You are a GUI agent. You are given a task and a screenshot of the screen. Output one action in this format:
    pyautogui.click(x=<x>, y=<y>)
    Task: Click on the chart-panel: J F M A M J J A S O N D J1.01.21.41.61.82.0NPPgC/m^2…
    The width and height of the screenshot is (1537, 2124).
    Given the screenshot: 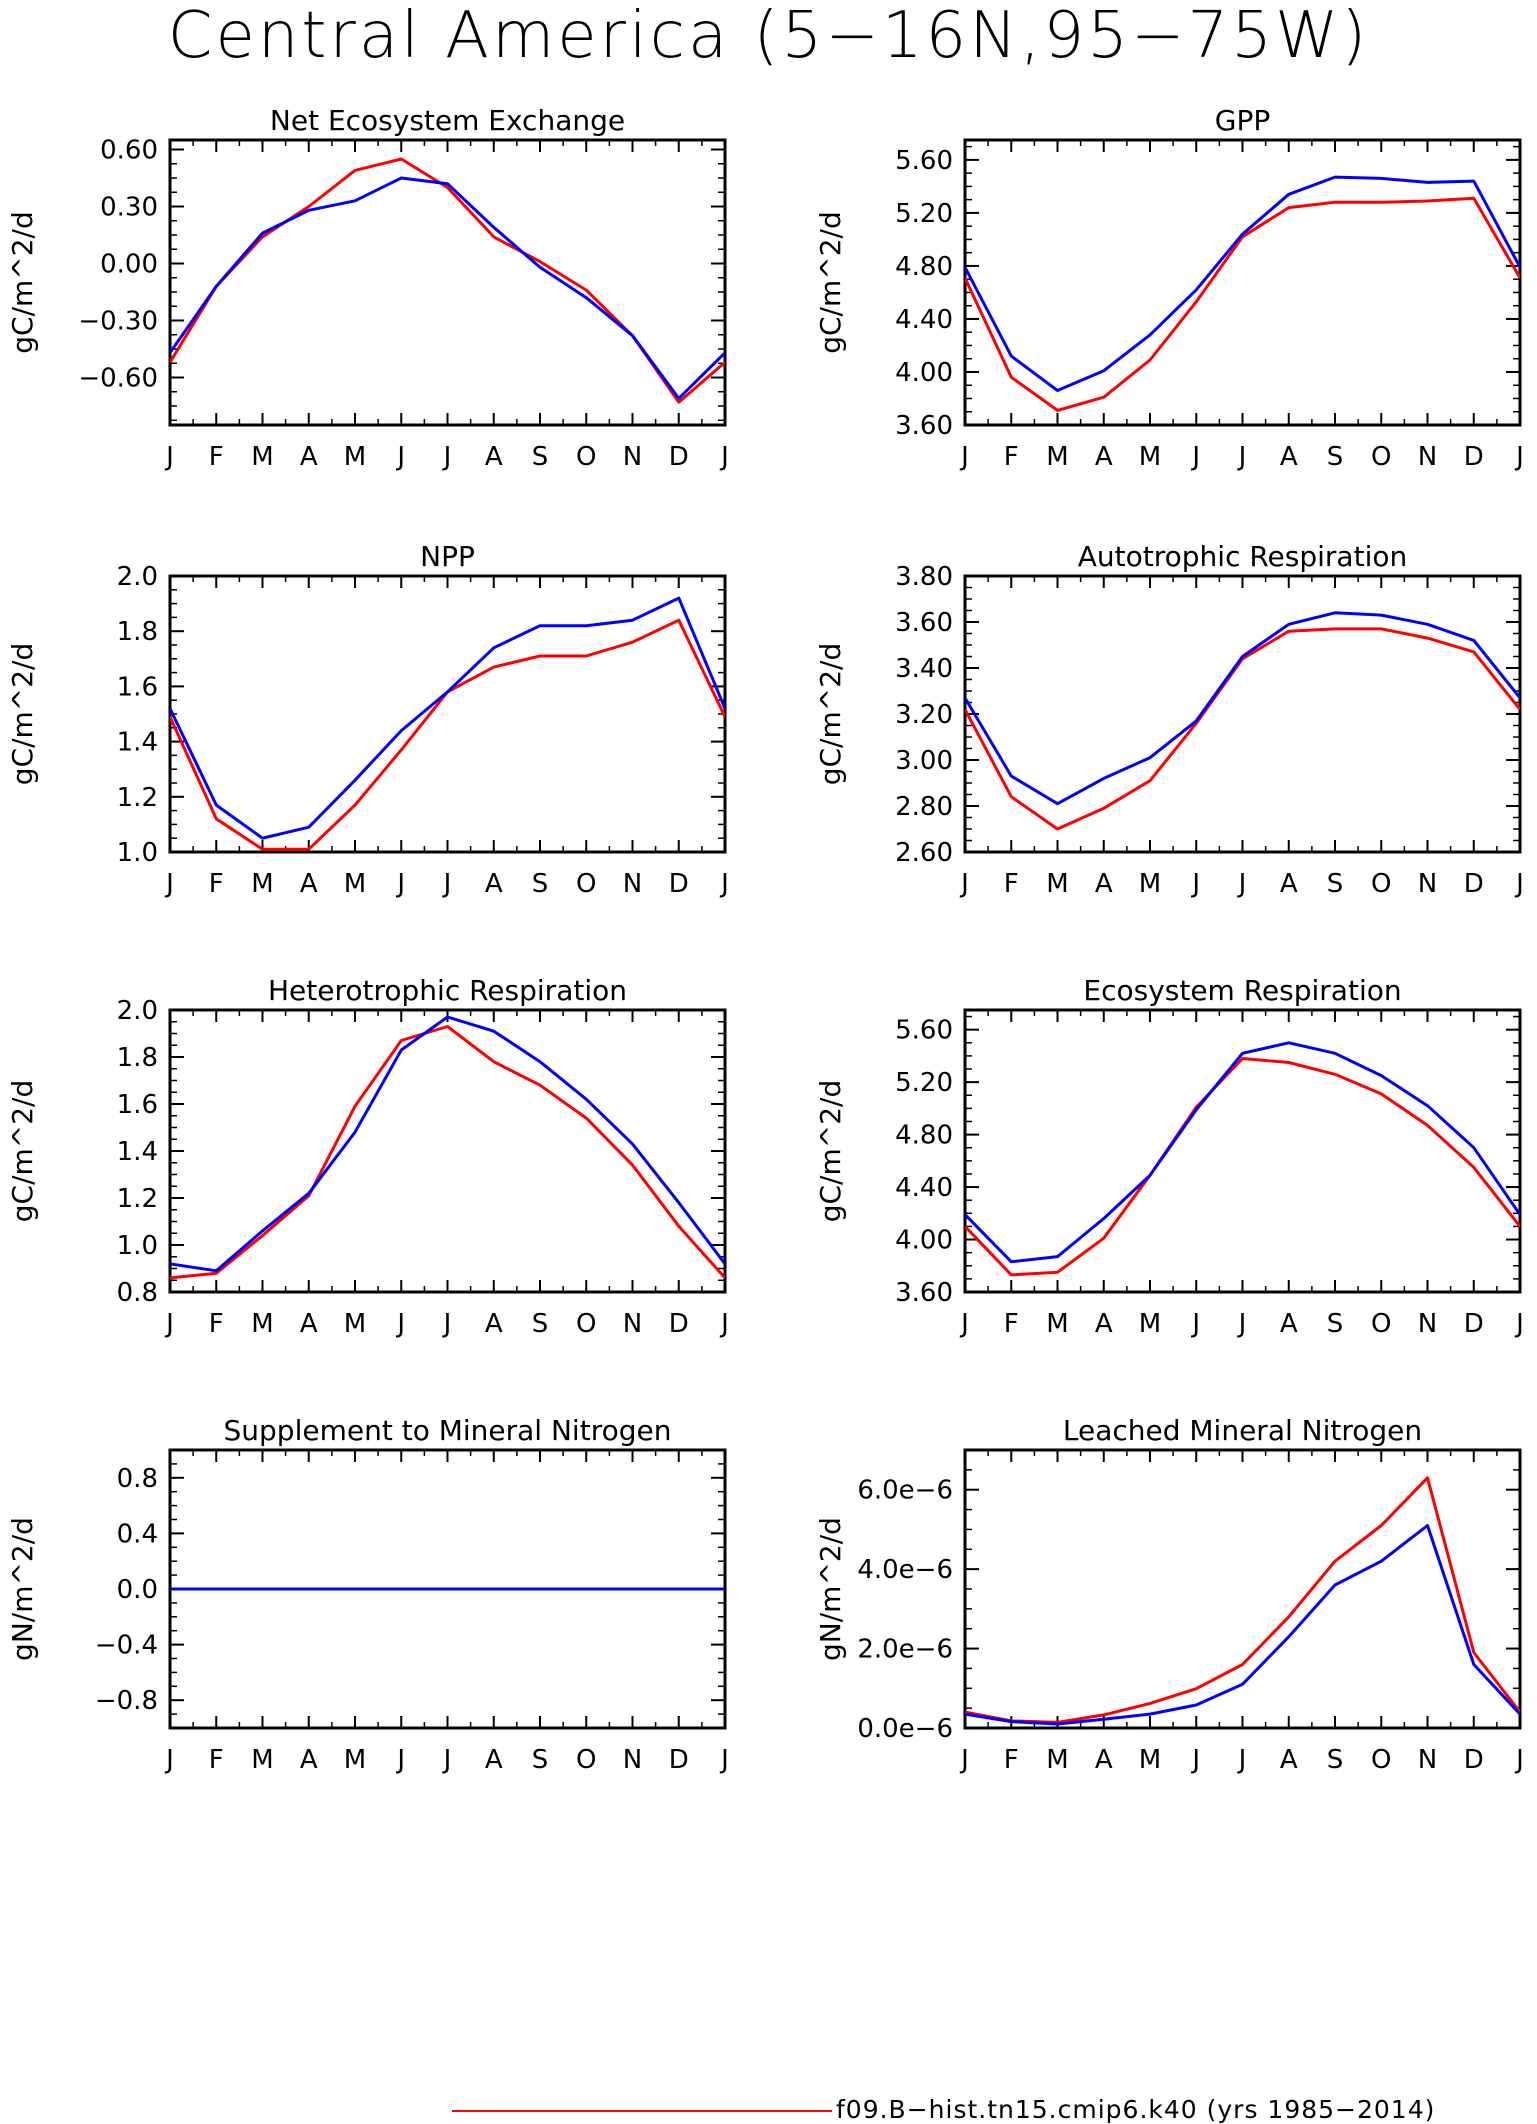 What is the action you would take?
    pyautogui.click(x=367, y=719)
    